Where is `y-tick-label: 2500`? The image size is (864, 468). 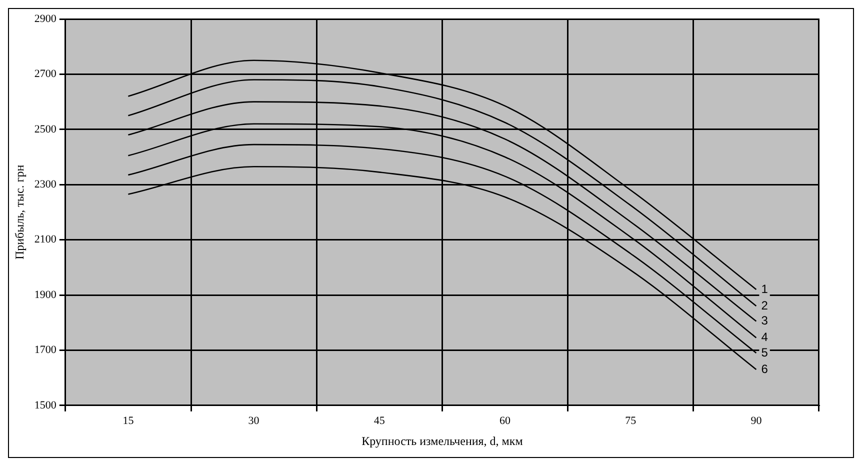 y-tick-label: 2500 is located at coordinates (45, 129).